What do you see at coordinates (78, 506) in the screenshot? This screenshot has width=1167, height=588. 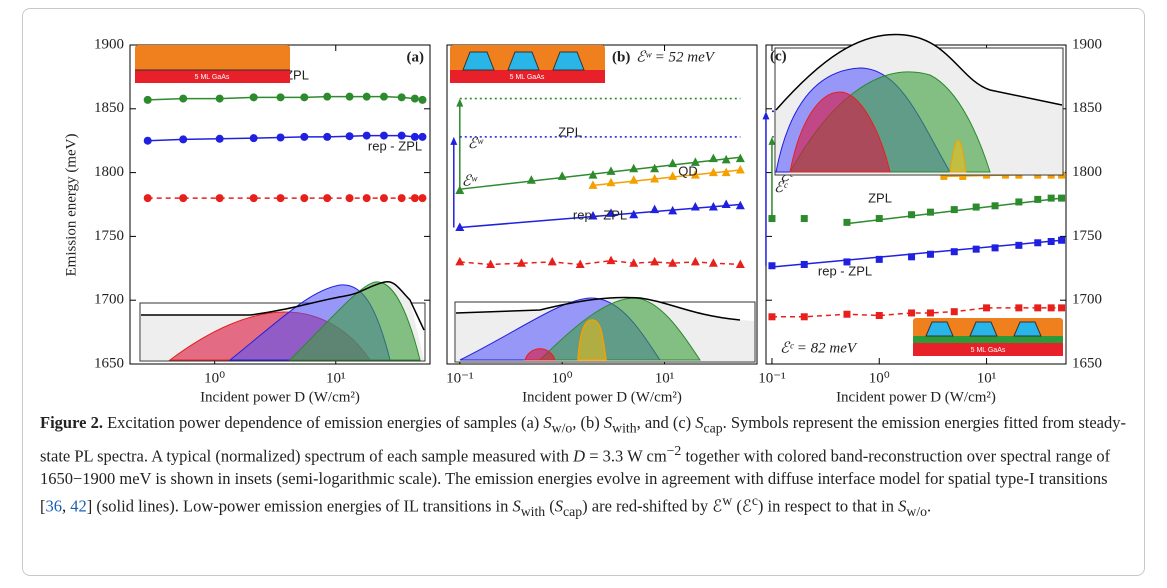 I see `citation: 42` at bounding box center [78, 506].